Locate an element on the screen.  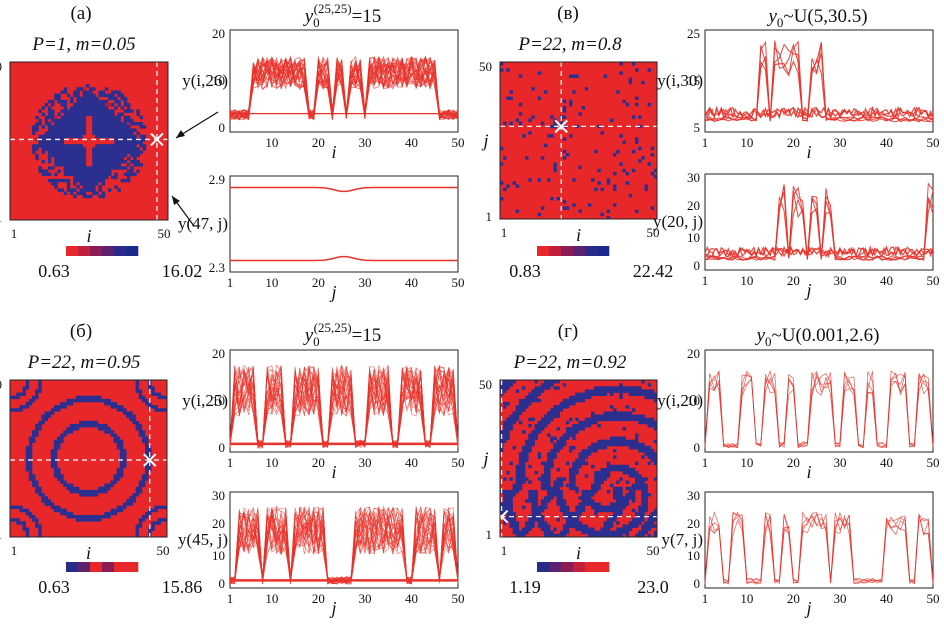
colorbar-v: 0.83 22.42 is located at coordinates (591, 263).